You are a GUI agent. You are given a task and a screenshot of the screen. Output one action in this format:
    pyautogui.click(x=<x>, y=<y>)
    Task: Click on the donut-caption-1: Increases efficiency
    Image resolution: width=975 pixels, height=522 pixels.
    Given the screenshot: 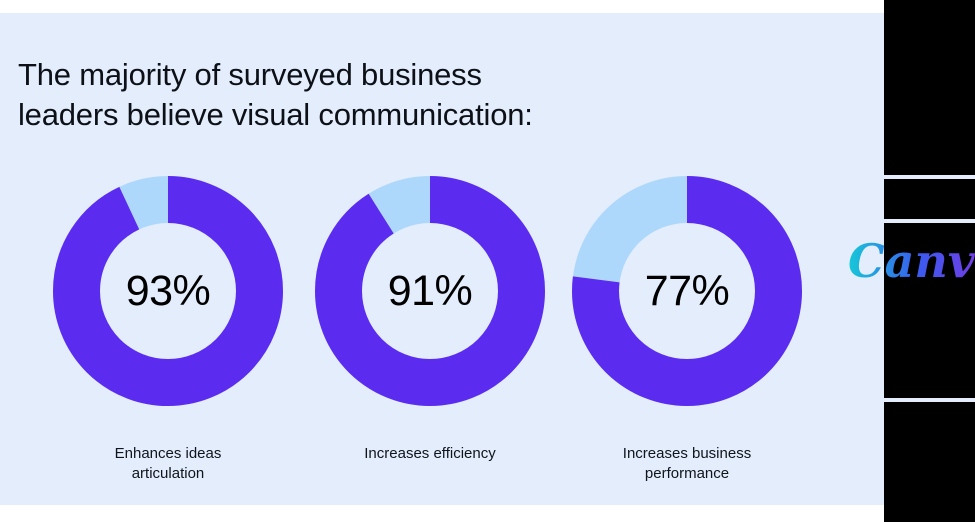 What is the action you would take?
    pyautogui.click(x=430, y=453)
    